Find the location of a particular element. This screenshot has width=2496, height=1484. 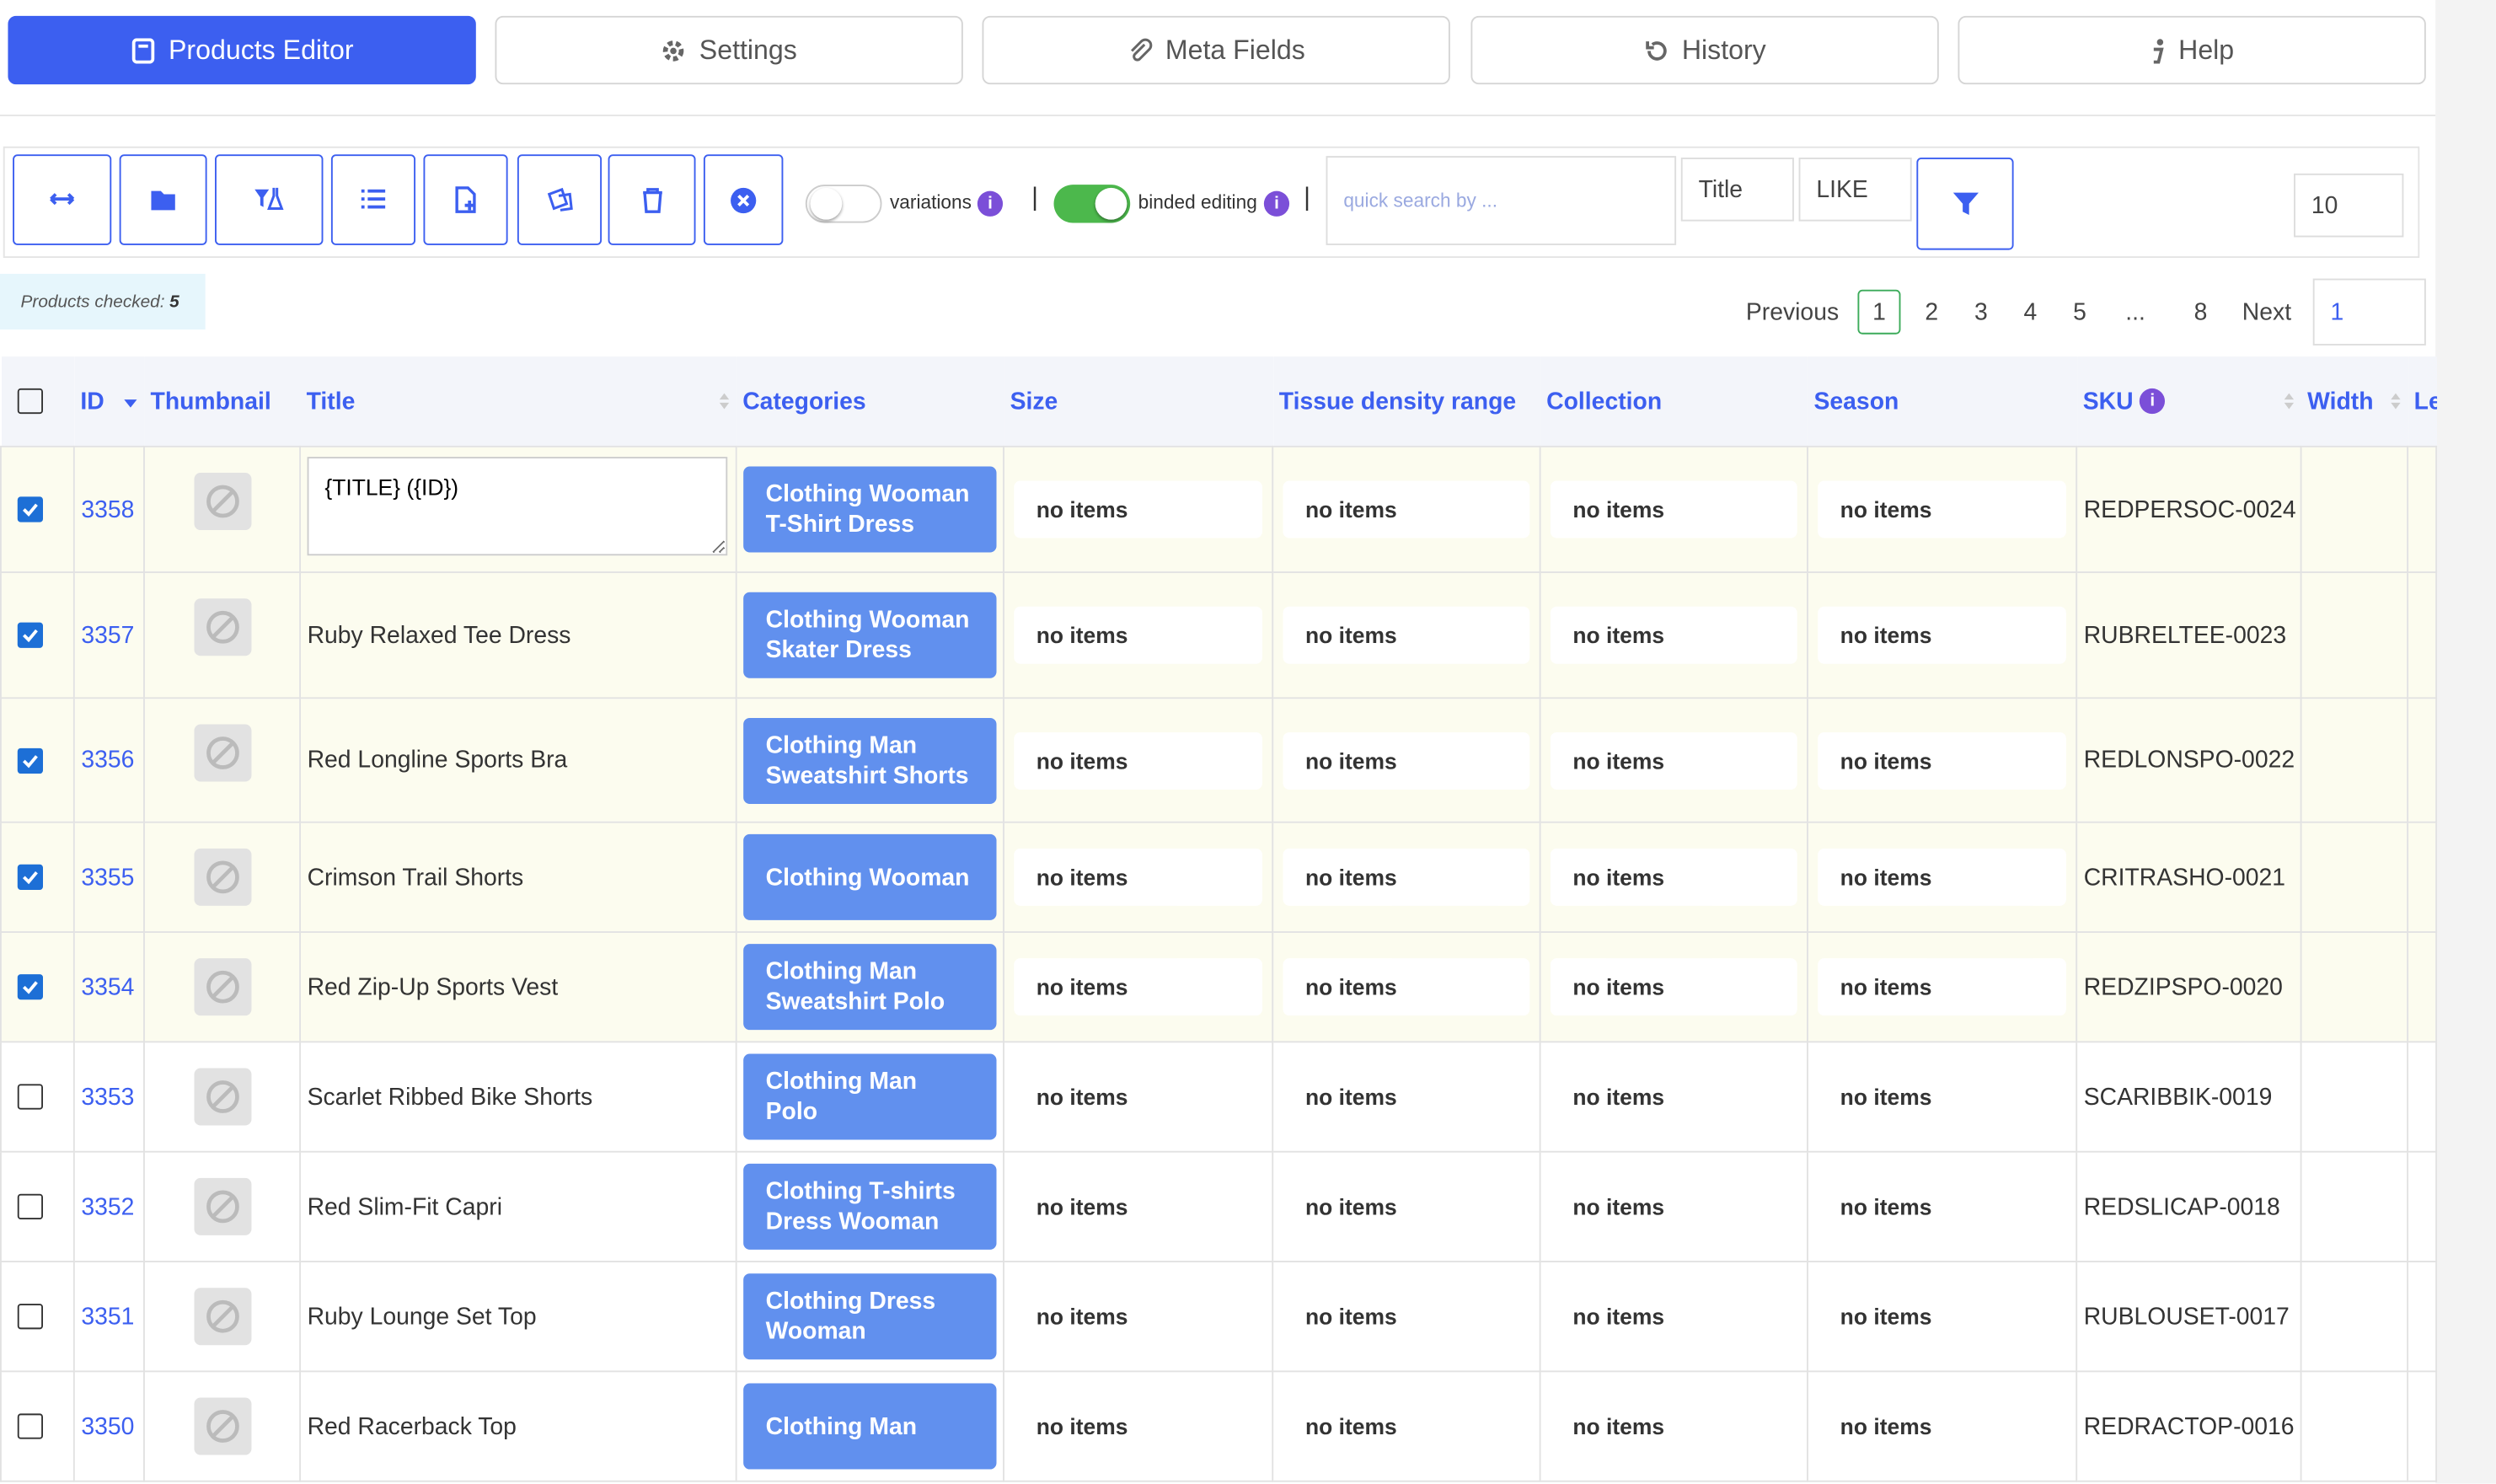

product-id: 3358 is located at coordinates (108, 510).